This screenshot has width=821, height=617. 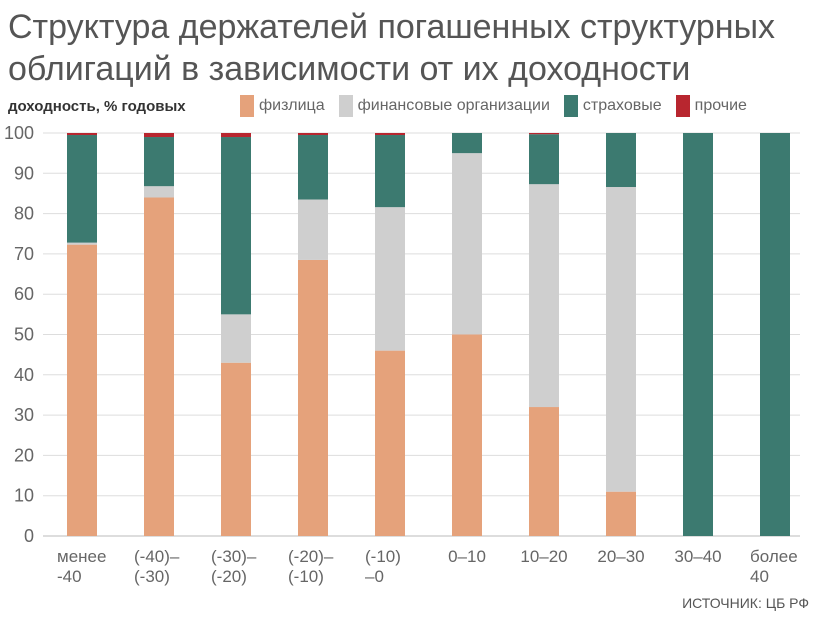 What do you see at coordinates (543, 556) in the screenshot?
I see `x-tick-label: 10–20` at bounding box center [543, 556].